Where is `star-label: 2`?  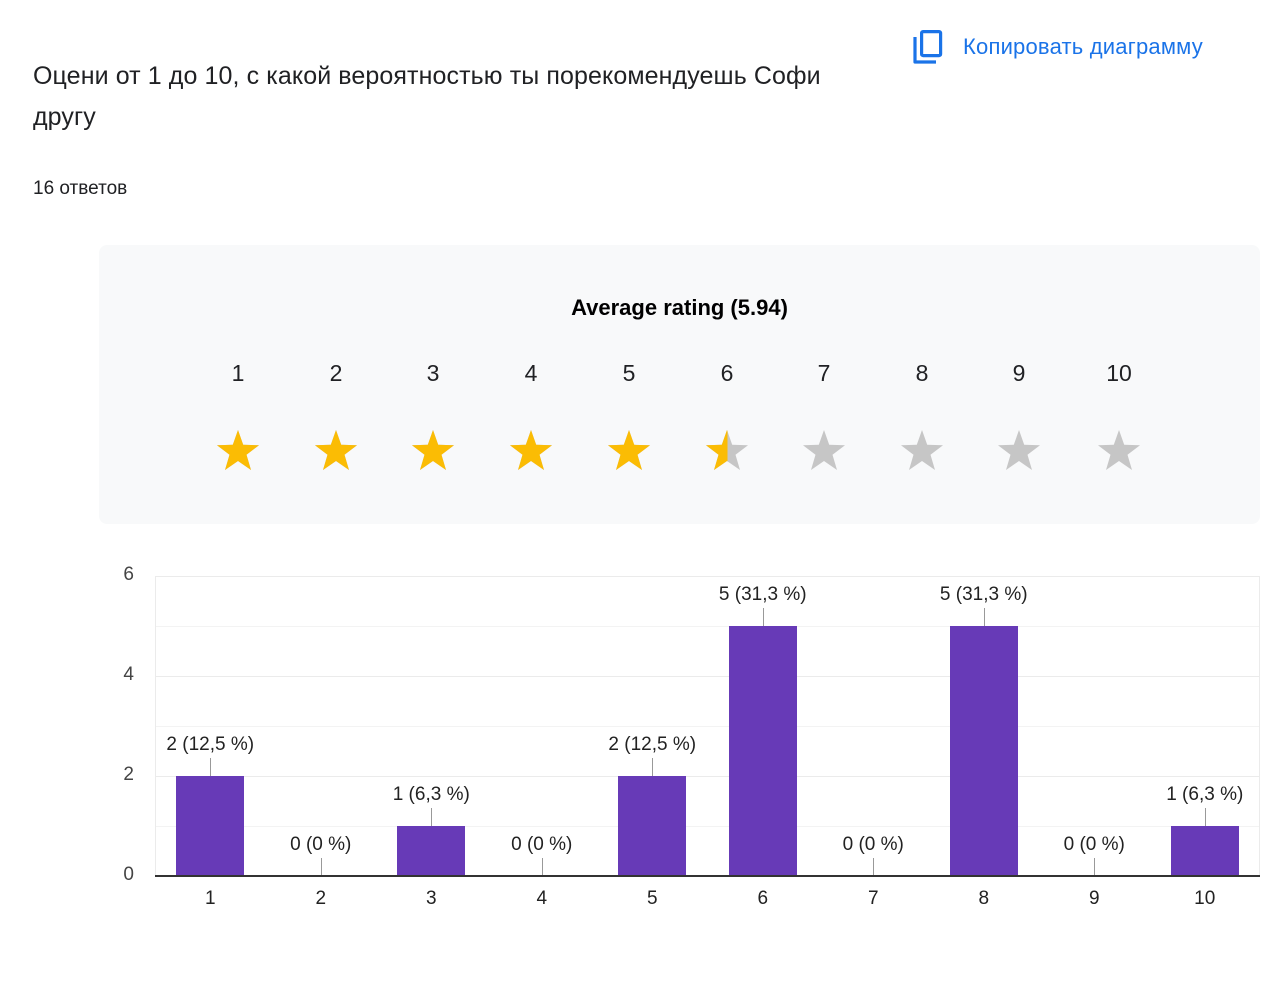 star-label: 2 is located at coordinates (336, 373).